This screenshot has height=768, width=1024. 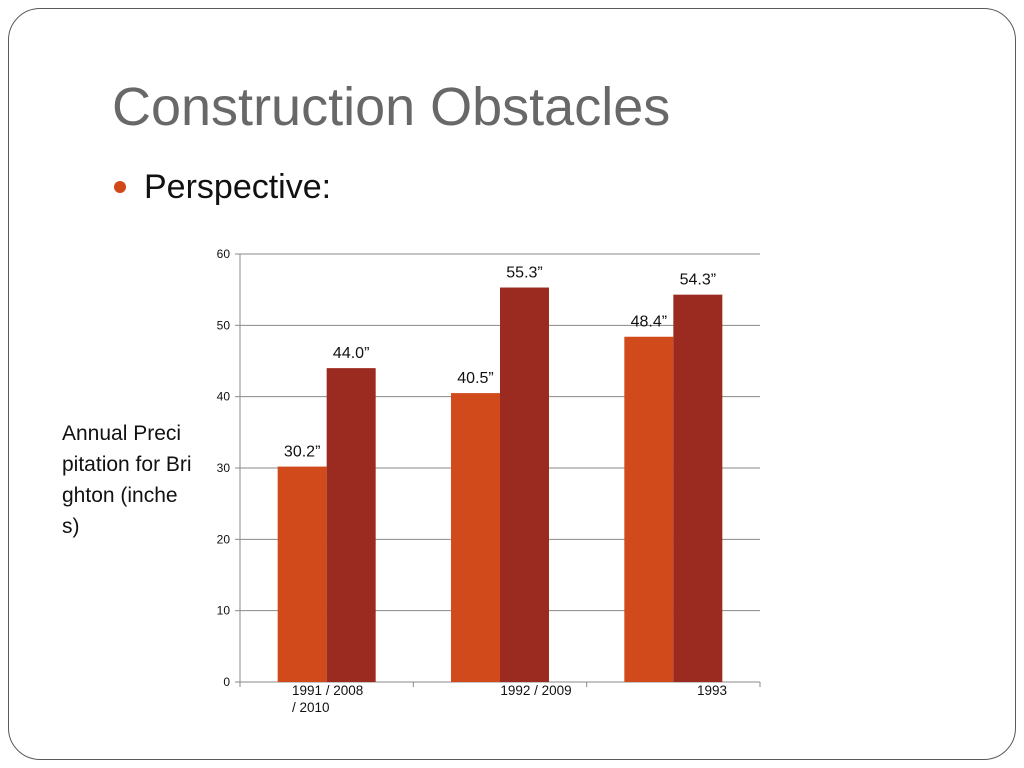 What do you see at coordinates (302, 452) in the screenshot?
I see `data-label: 30.2”` at bounding box center [302, 452].